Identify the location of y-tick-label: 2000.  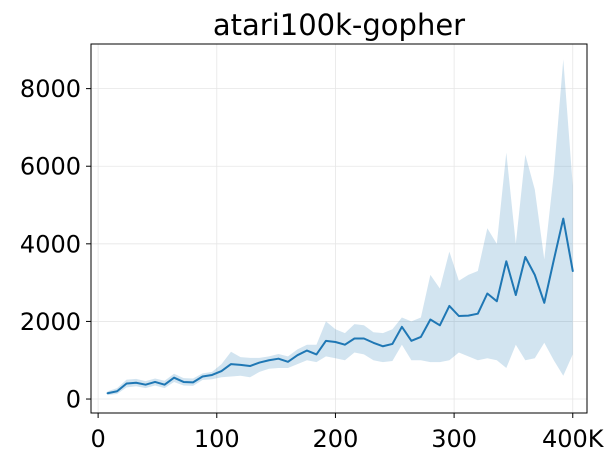
(50, 322).